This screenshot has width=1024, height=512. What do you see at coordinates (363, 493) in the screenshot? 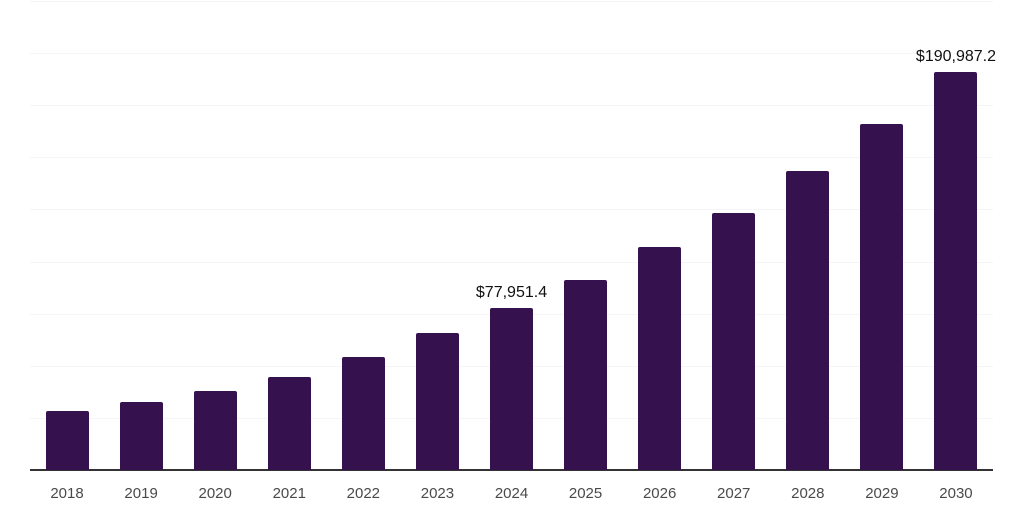
I see `x-tick-label-2022: 2022` at bounding box center [363, 493].